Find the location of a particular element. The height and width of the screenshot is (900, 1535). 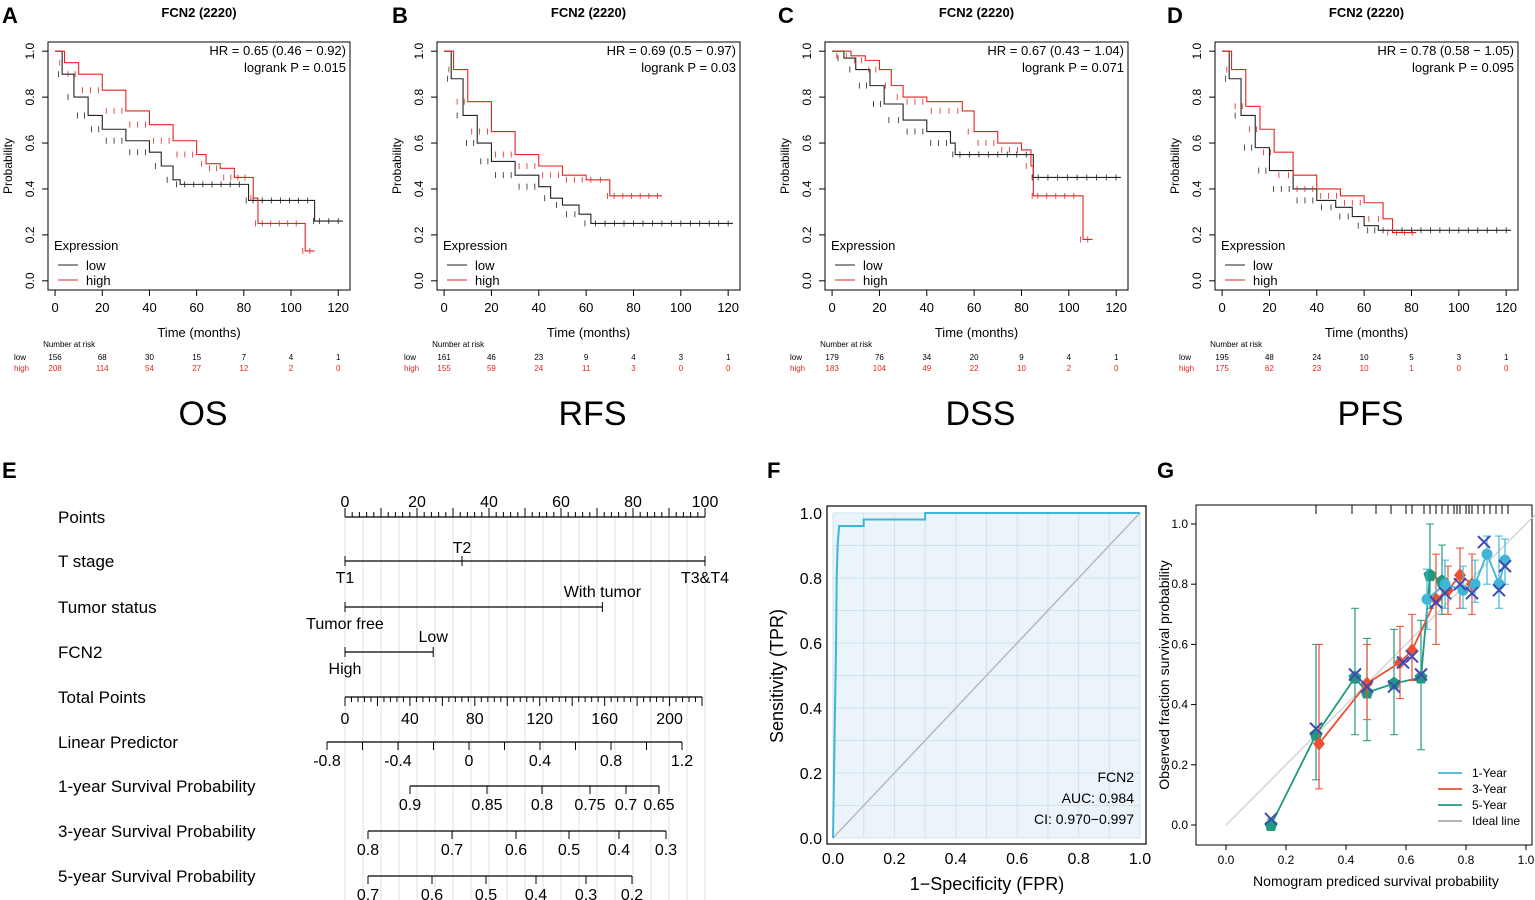

risk-high-value: 3 is located at coordinates (633, 368).